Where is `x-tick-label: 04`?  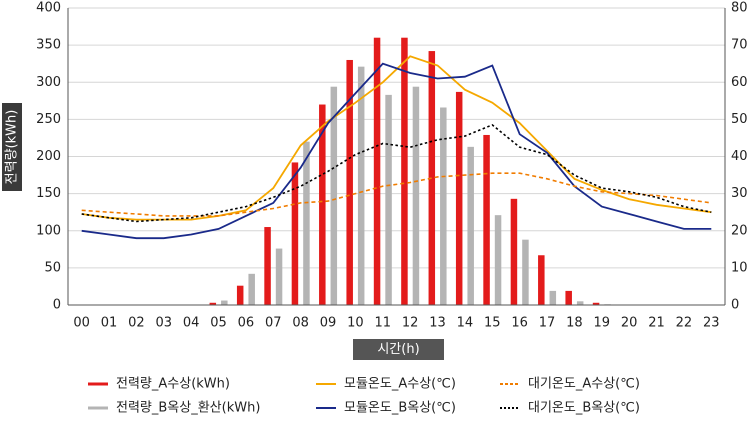
x-tick-label: 04 is located at coordinates (191, 323).